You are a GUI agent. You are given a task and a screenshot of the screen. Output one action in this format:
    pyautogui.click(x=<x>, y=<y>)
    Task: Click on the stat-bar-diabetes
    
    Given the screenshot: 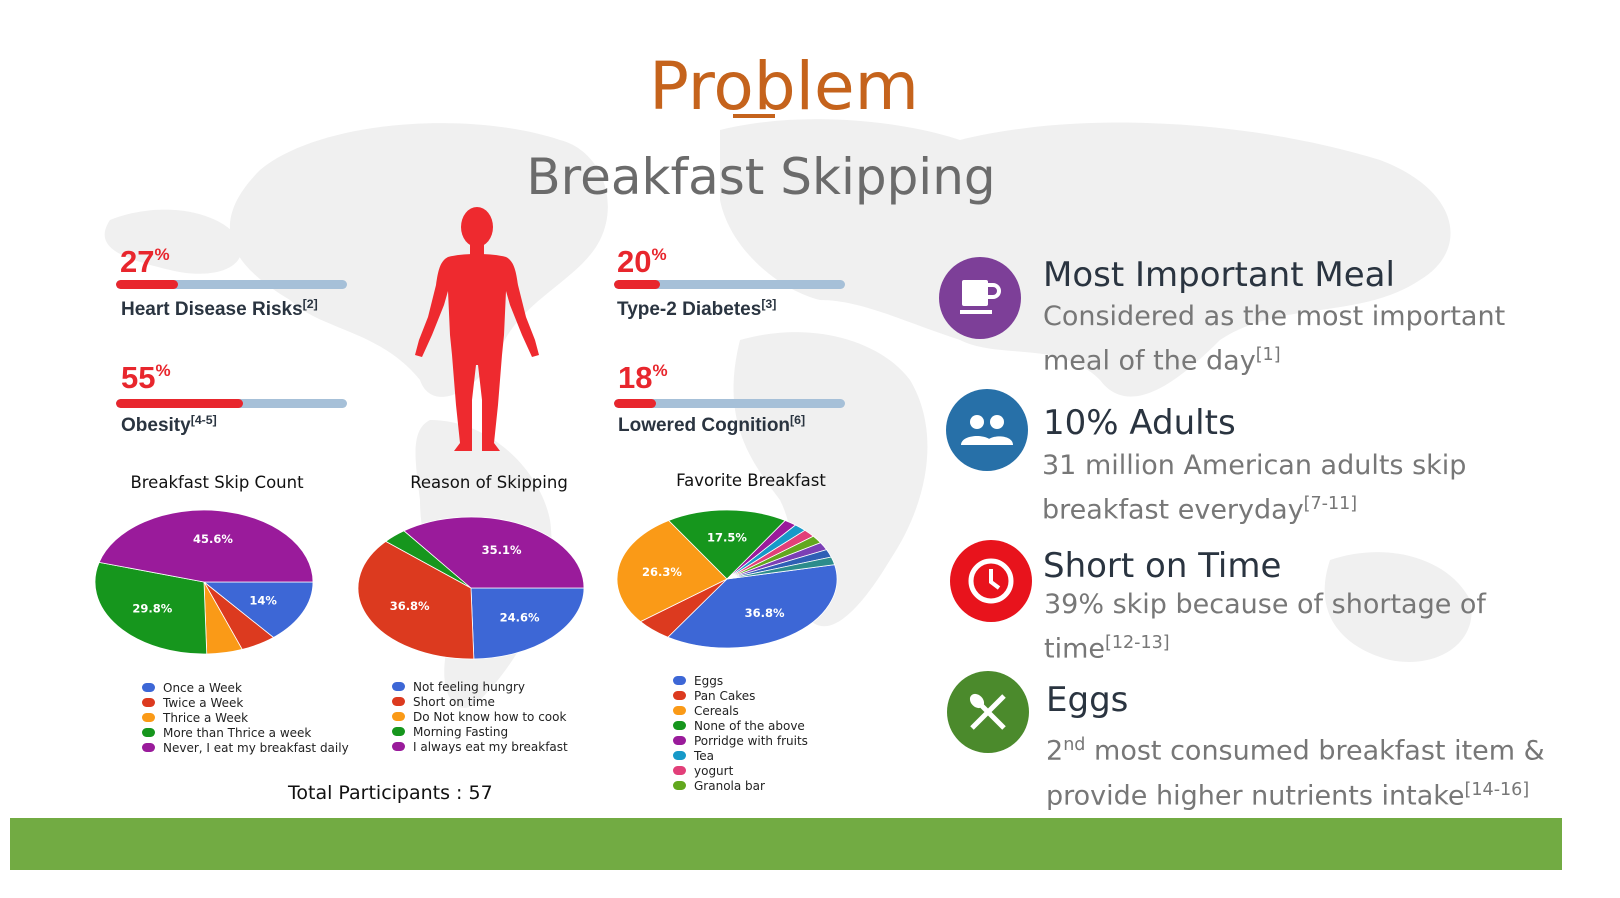 What is the action you would take?
    pyautogui.click(x=729, y=284)
    